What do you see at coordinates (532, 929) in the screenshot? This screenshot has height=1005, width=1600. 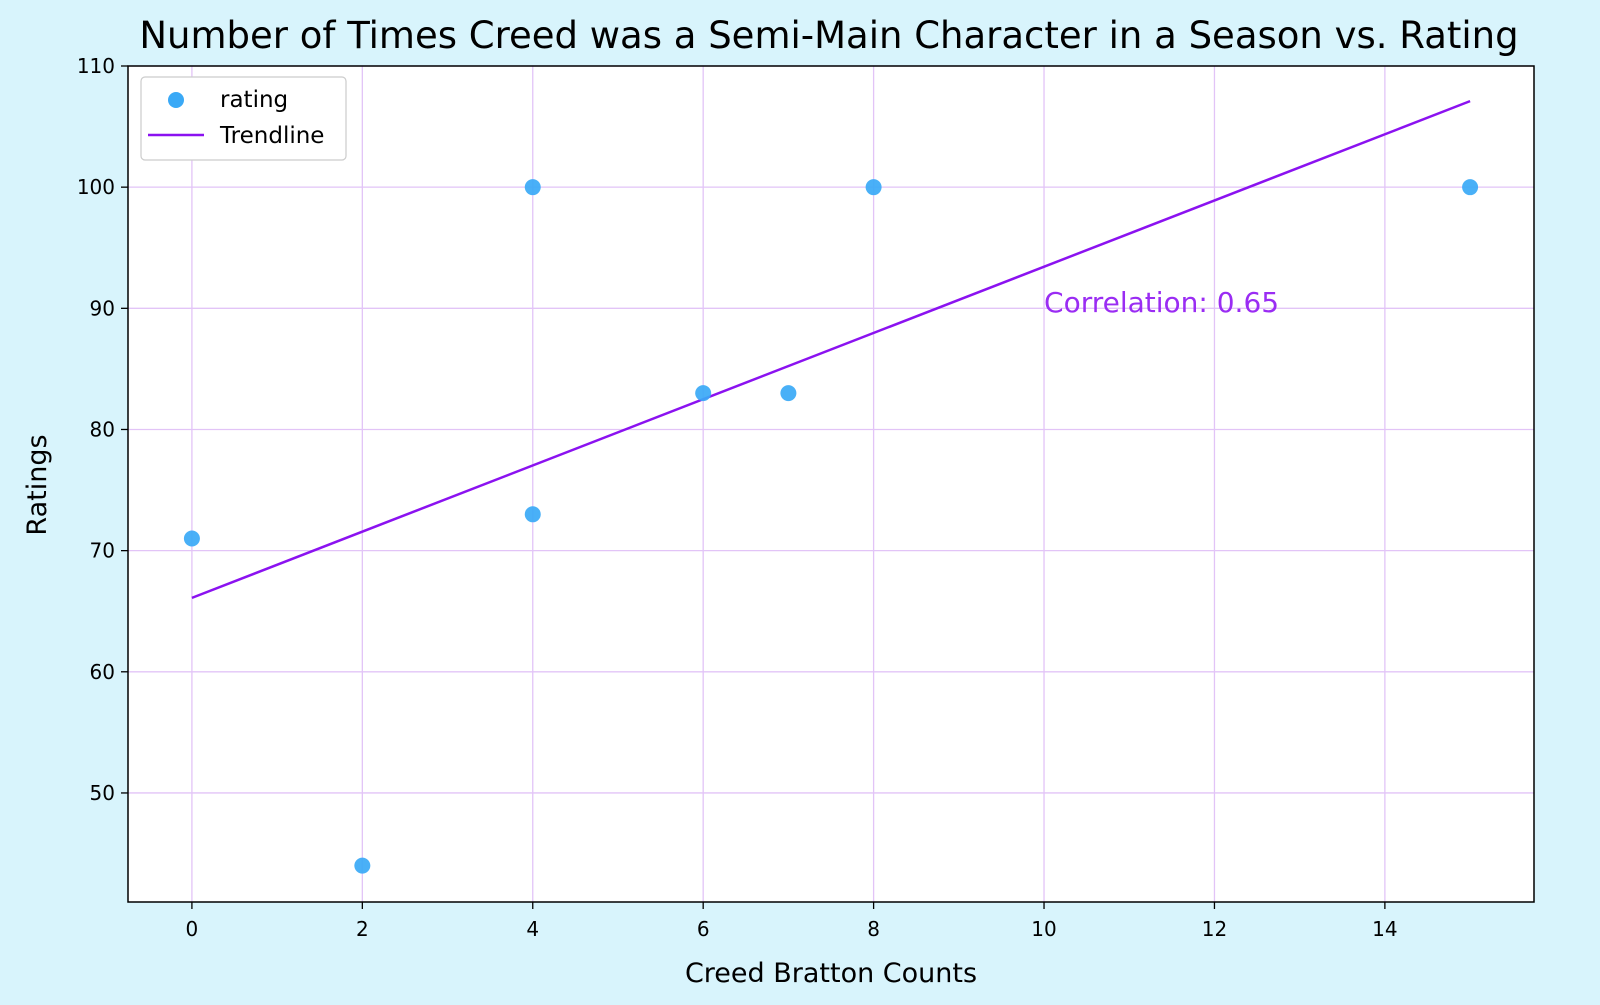 I see `x-tick-label-4: 4` at bounding box center [532, 929].